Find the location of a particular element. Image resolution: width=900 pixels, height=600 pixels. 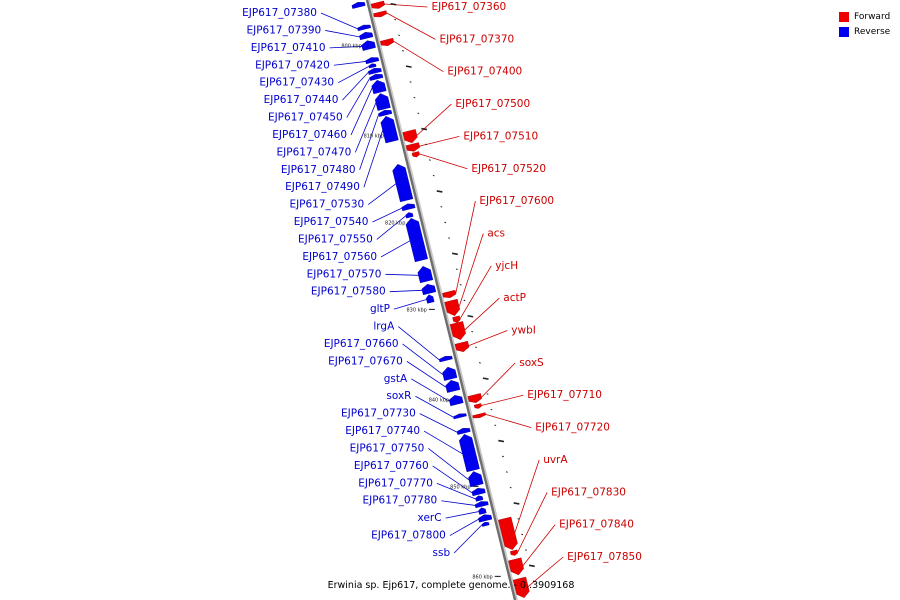

legend-reverse-label: Reverse is located at coordinates (872, 31).